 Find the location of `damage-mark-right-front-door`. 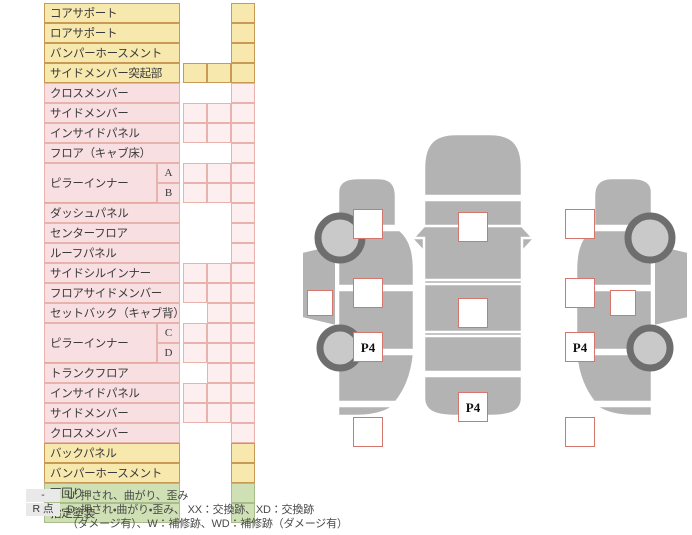

damage-mark-right-front-door is located at coordinates (580, 293).